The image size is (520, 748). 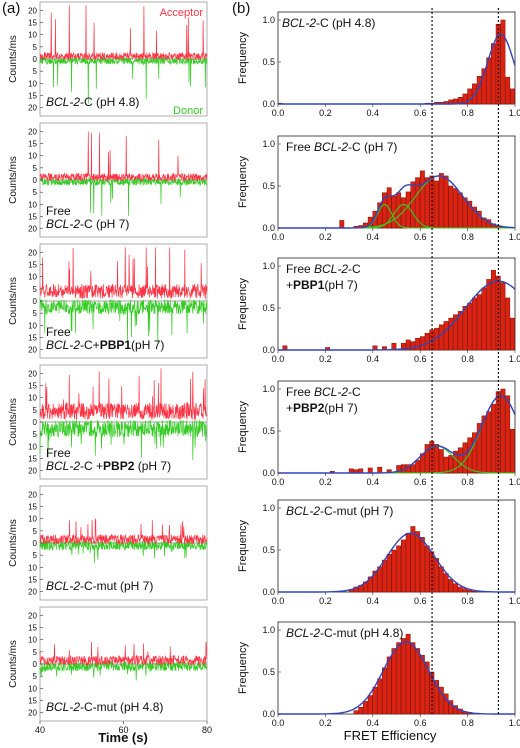 I want to click on trace-label: BCL-2-C (pH 4.8), so click(x=92, y=102).